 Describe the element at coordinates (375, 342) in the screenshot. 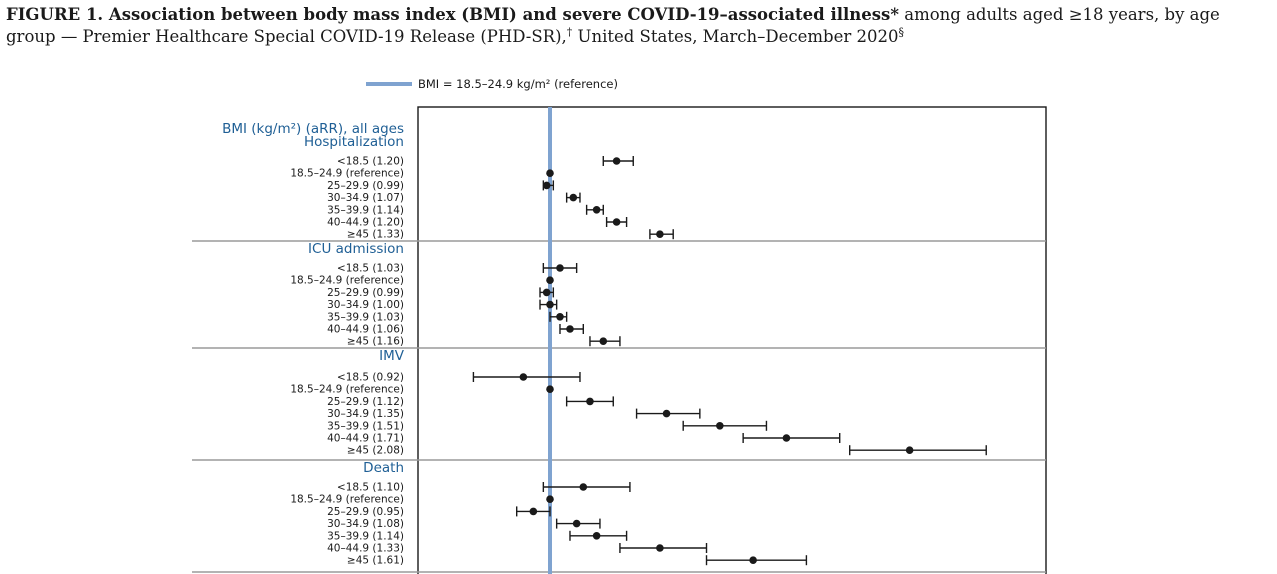

I see `row-label: ≥45 (1.16)` at that location.